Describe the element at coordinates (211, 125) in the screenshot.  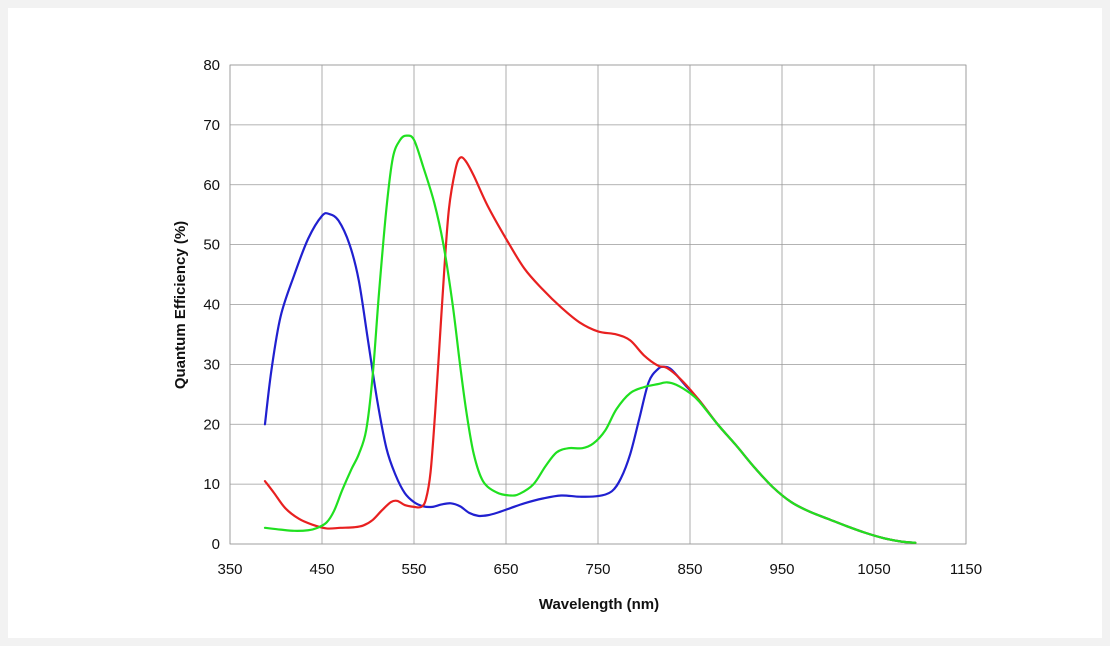
I see `y-tick-label: 70` at that location.